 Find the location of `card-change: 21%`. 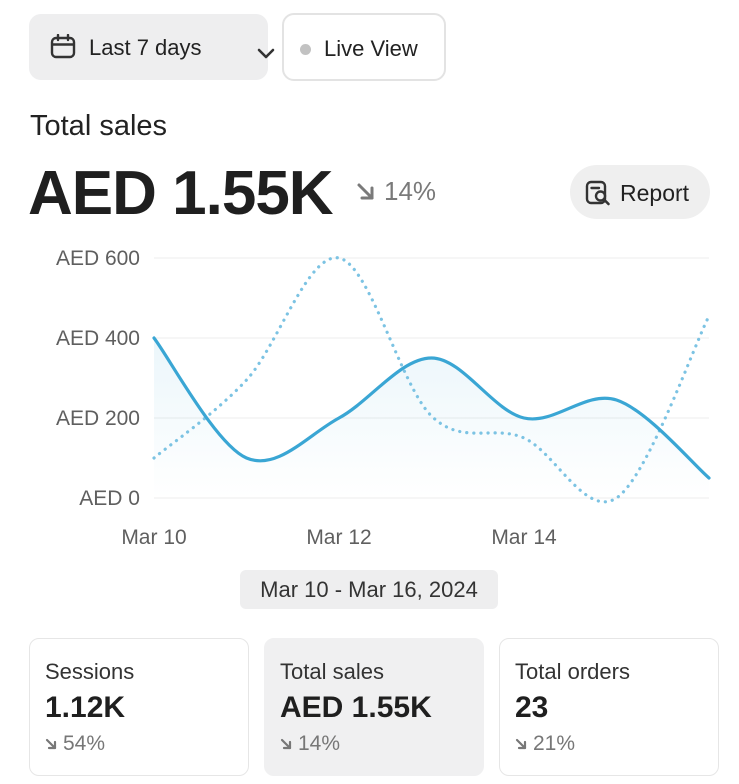

card-change: 21% is located at coordinates (545, 744).